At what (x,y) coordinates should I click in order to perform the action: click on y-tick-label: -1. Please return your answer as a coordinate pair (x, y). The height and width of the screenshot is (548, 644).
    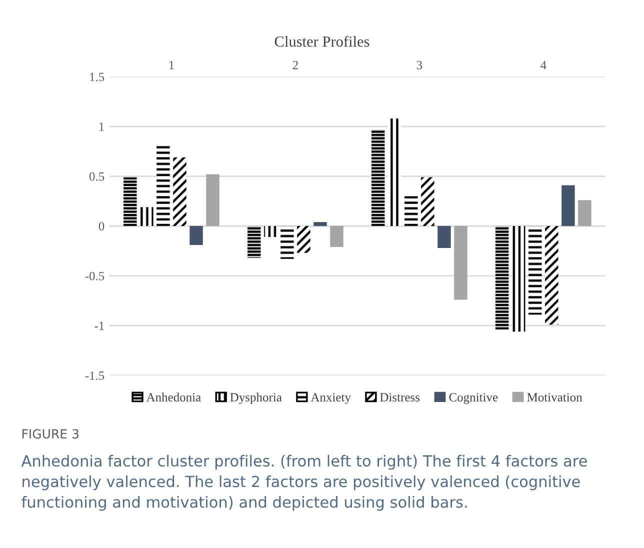
    Looking at the image, I should click on (99, 326).